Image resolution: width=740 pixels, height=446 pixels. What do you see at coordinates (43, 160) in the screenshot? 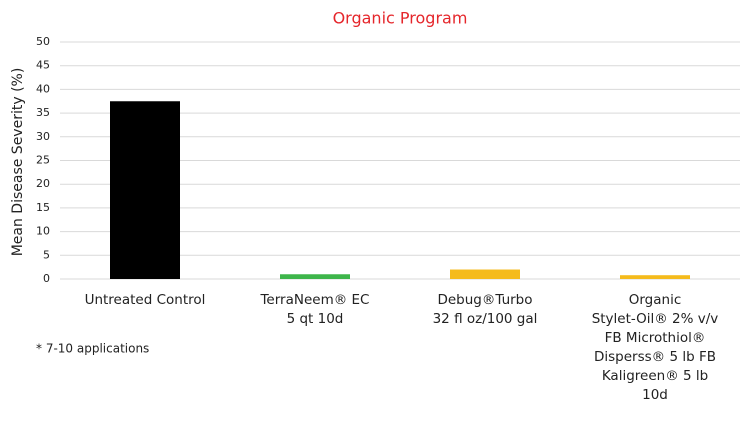
I see `y-tick-label: 25` at bounding box center [43, 160].